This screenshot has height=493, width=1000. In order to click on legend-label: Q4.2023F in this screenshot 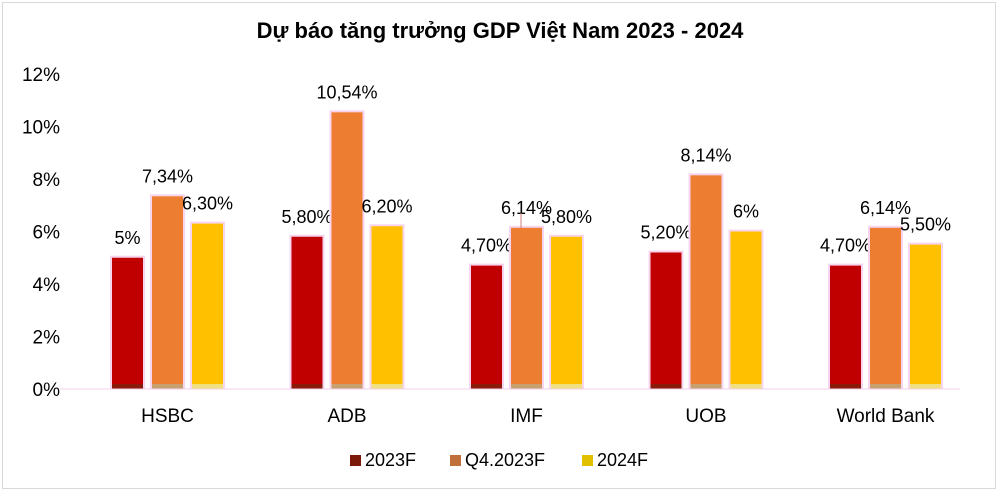, I will do `click(505, 460)`.